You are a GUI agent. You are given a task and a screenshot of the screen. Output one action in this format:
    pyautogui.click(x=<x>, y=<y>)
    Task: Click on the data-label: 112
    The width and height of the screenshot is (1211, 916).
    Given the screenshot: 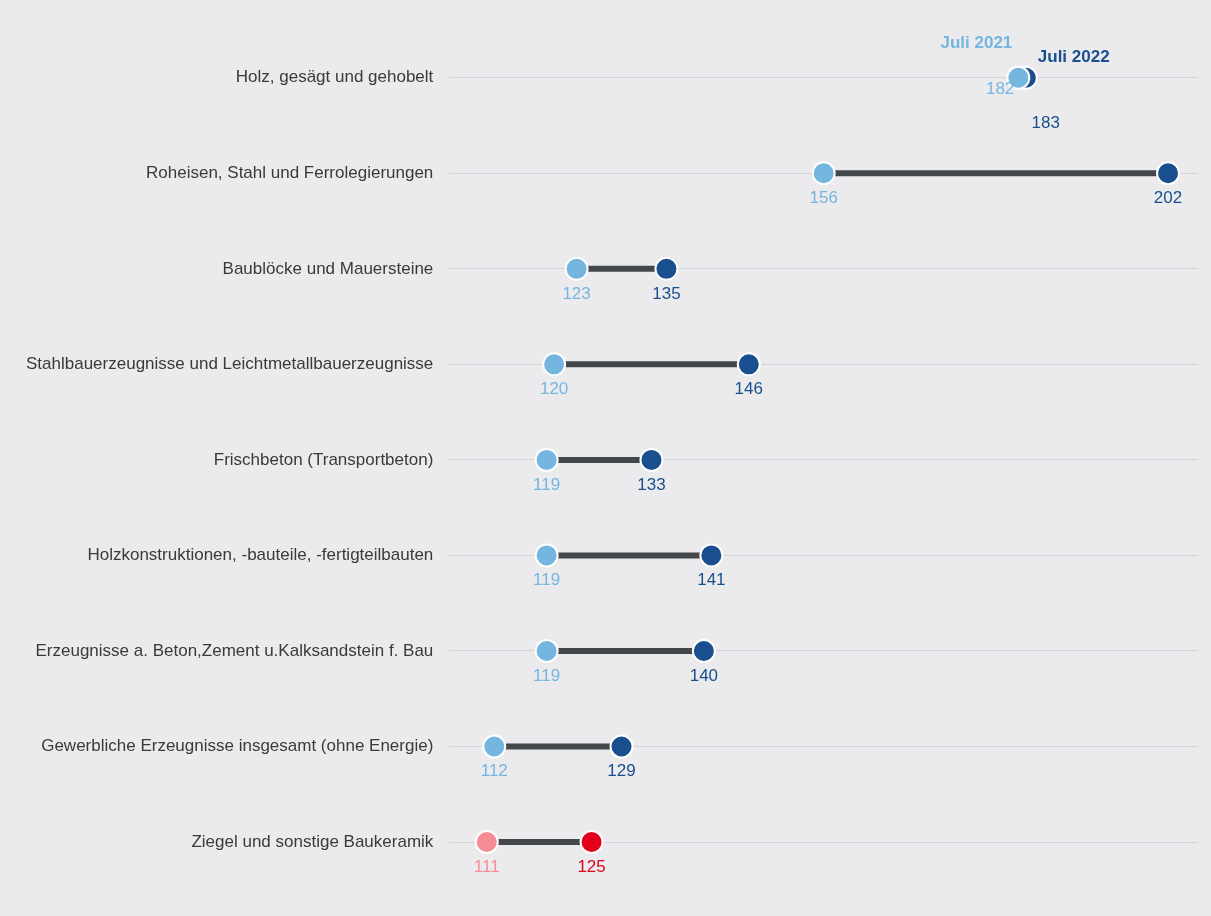 What is the action you would take?
    pyautogui.click(x=494, y=771)
    